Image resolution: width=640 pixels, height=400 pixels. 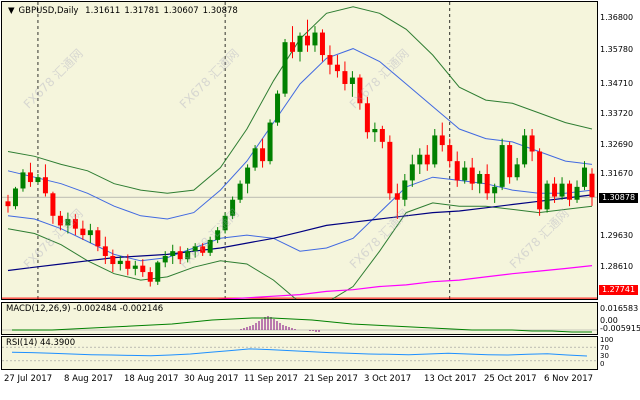 I want to click on price-tick: 1.31670, so click(x=617, y=173).